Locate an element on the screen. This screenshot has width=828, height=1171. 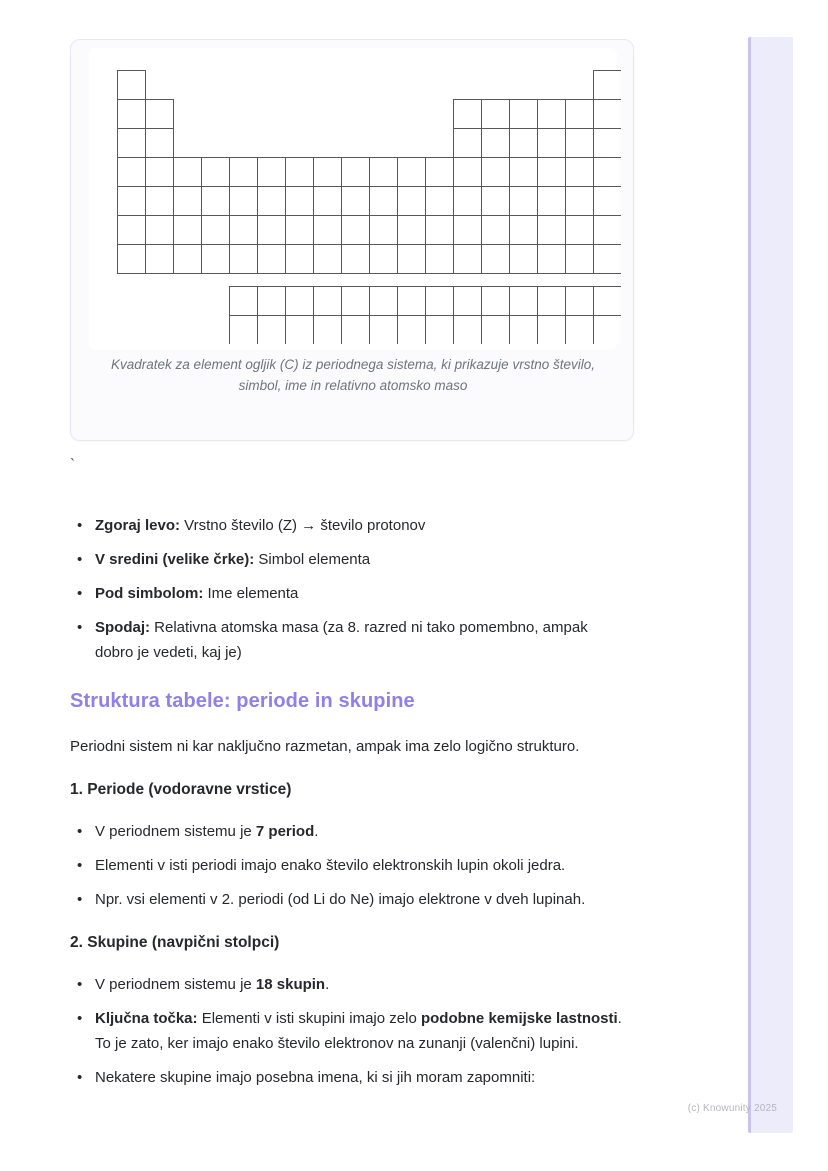
list-item: V periodnem sistemu je 7 period. is located at coordinates (346, 831).